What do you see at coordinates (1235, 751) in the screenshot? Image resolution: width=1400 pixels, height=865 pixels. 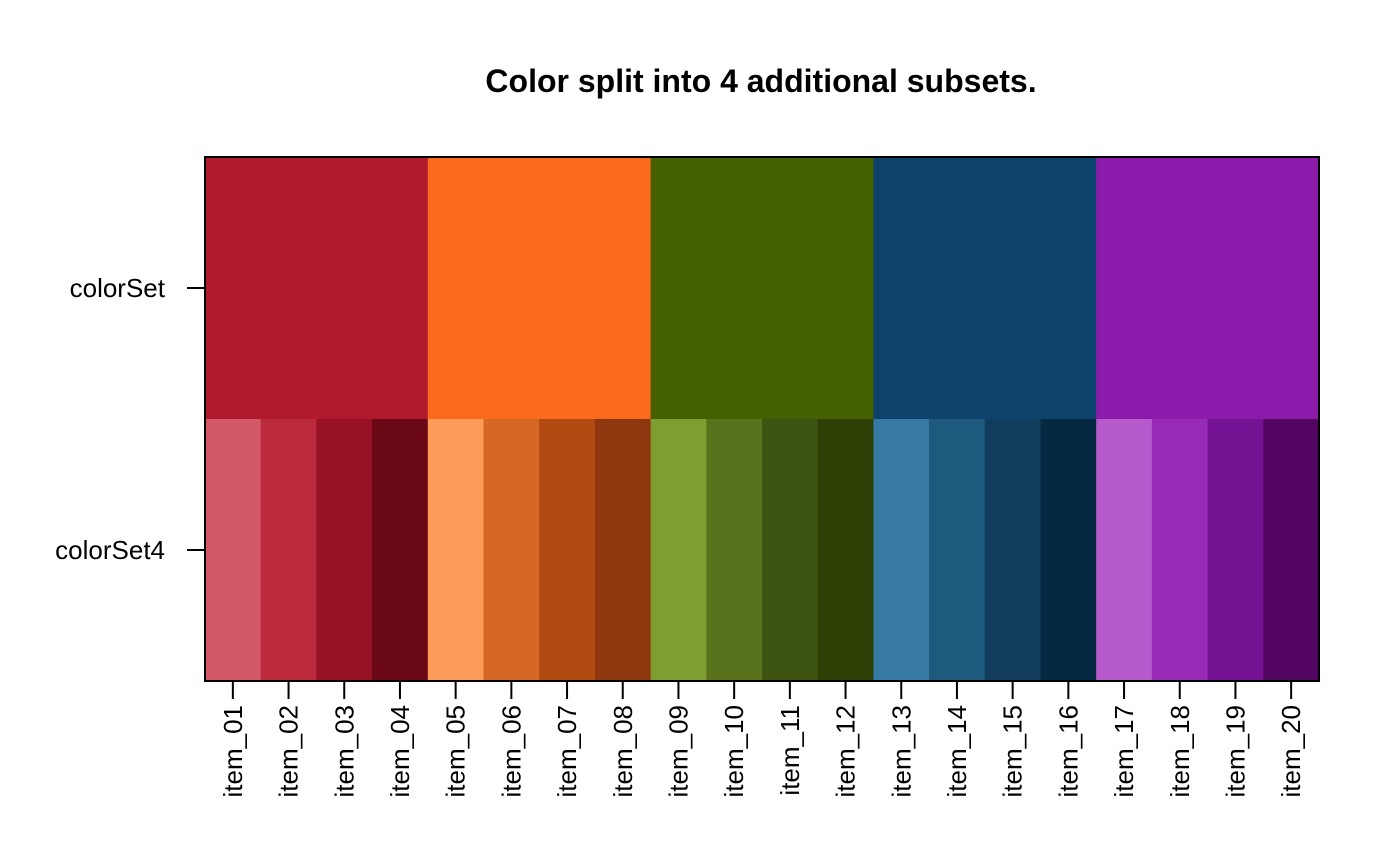 I see `x-tick-label: item_19` at bounding box center [1235, 751].